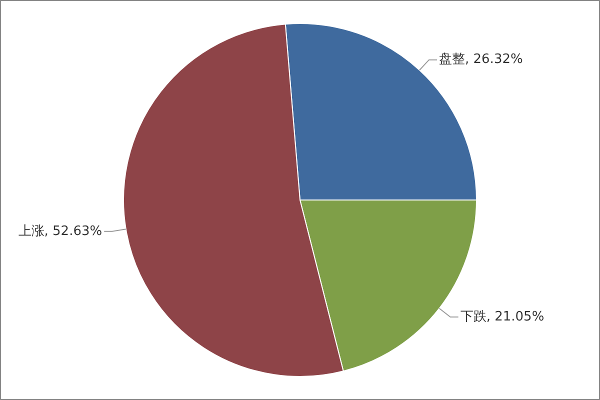  I want to click on slice-label: 盘整, 26.32%, so click(481, 60).